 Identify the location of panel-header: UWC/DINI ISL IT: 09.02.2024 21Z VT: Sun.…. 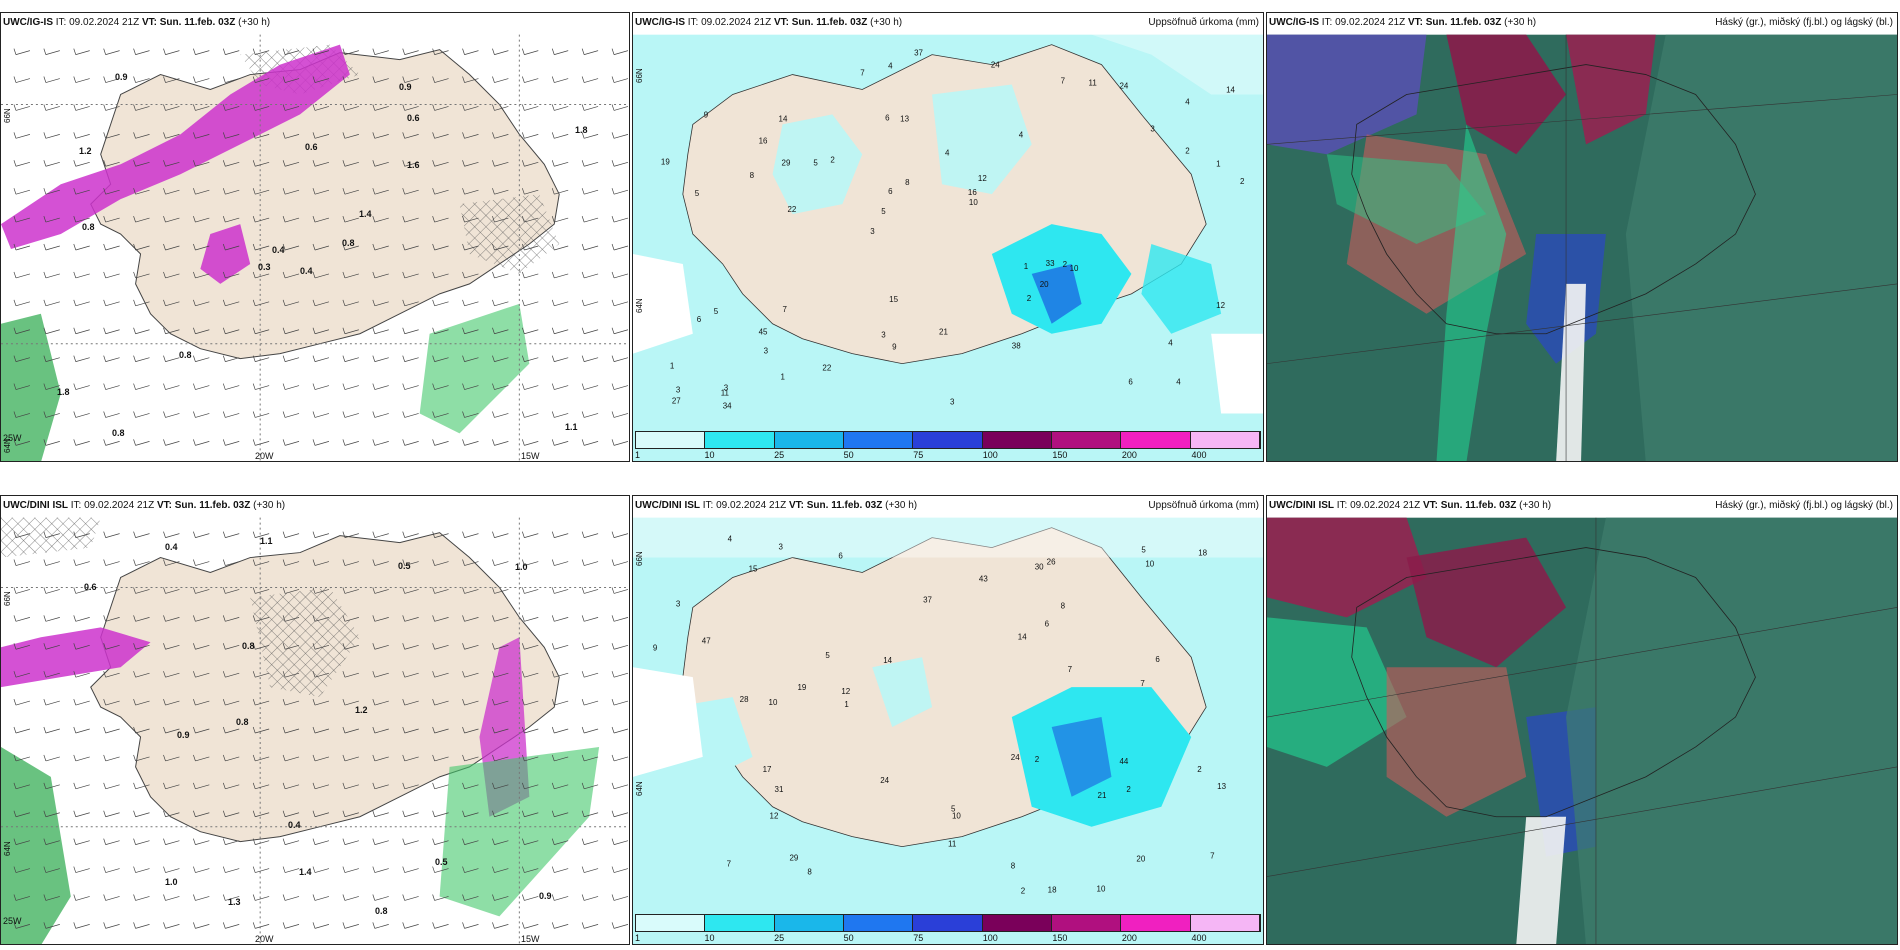
(1410, 505).